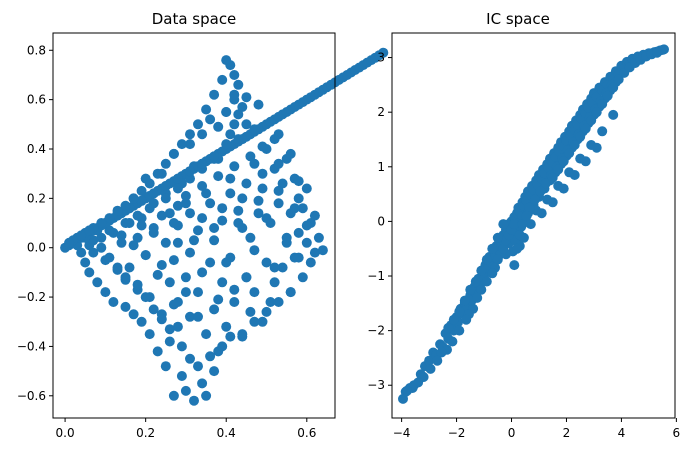  What do you see at coordinates (306, 433) in the screenshot?
I see `x-tick-label: 0.6` at bounding box center [306, 433].